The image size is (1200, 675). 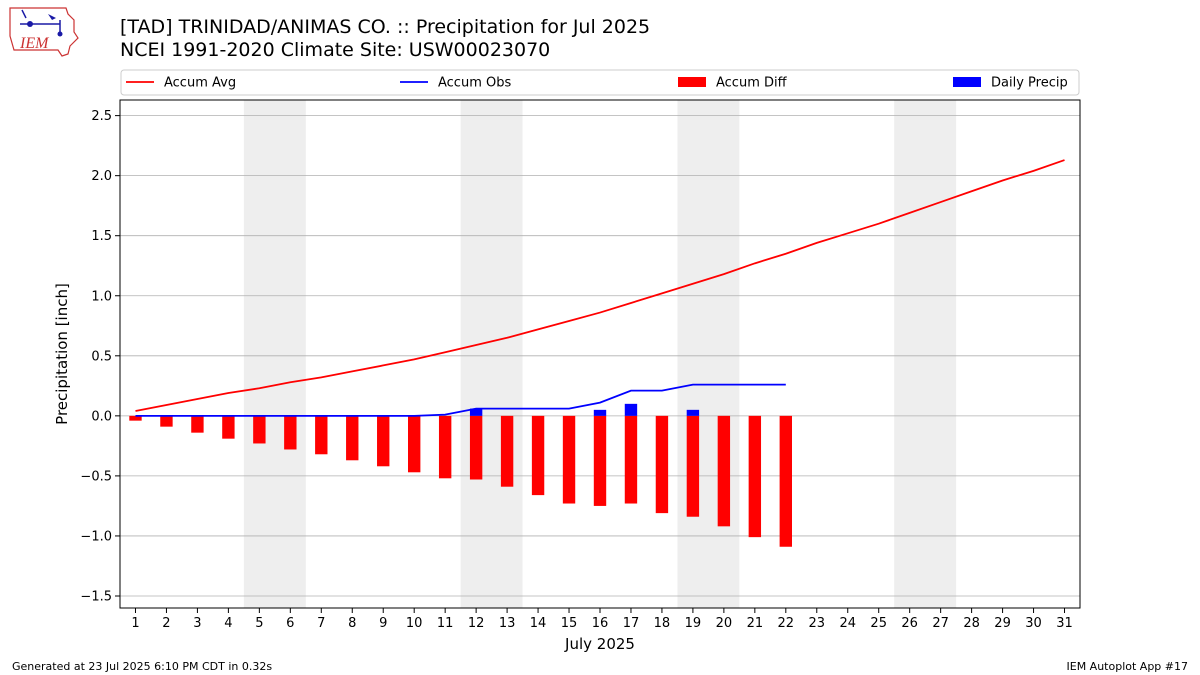 I want to click on y-tick-label: 2.5, so click(x=101, y=116).